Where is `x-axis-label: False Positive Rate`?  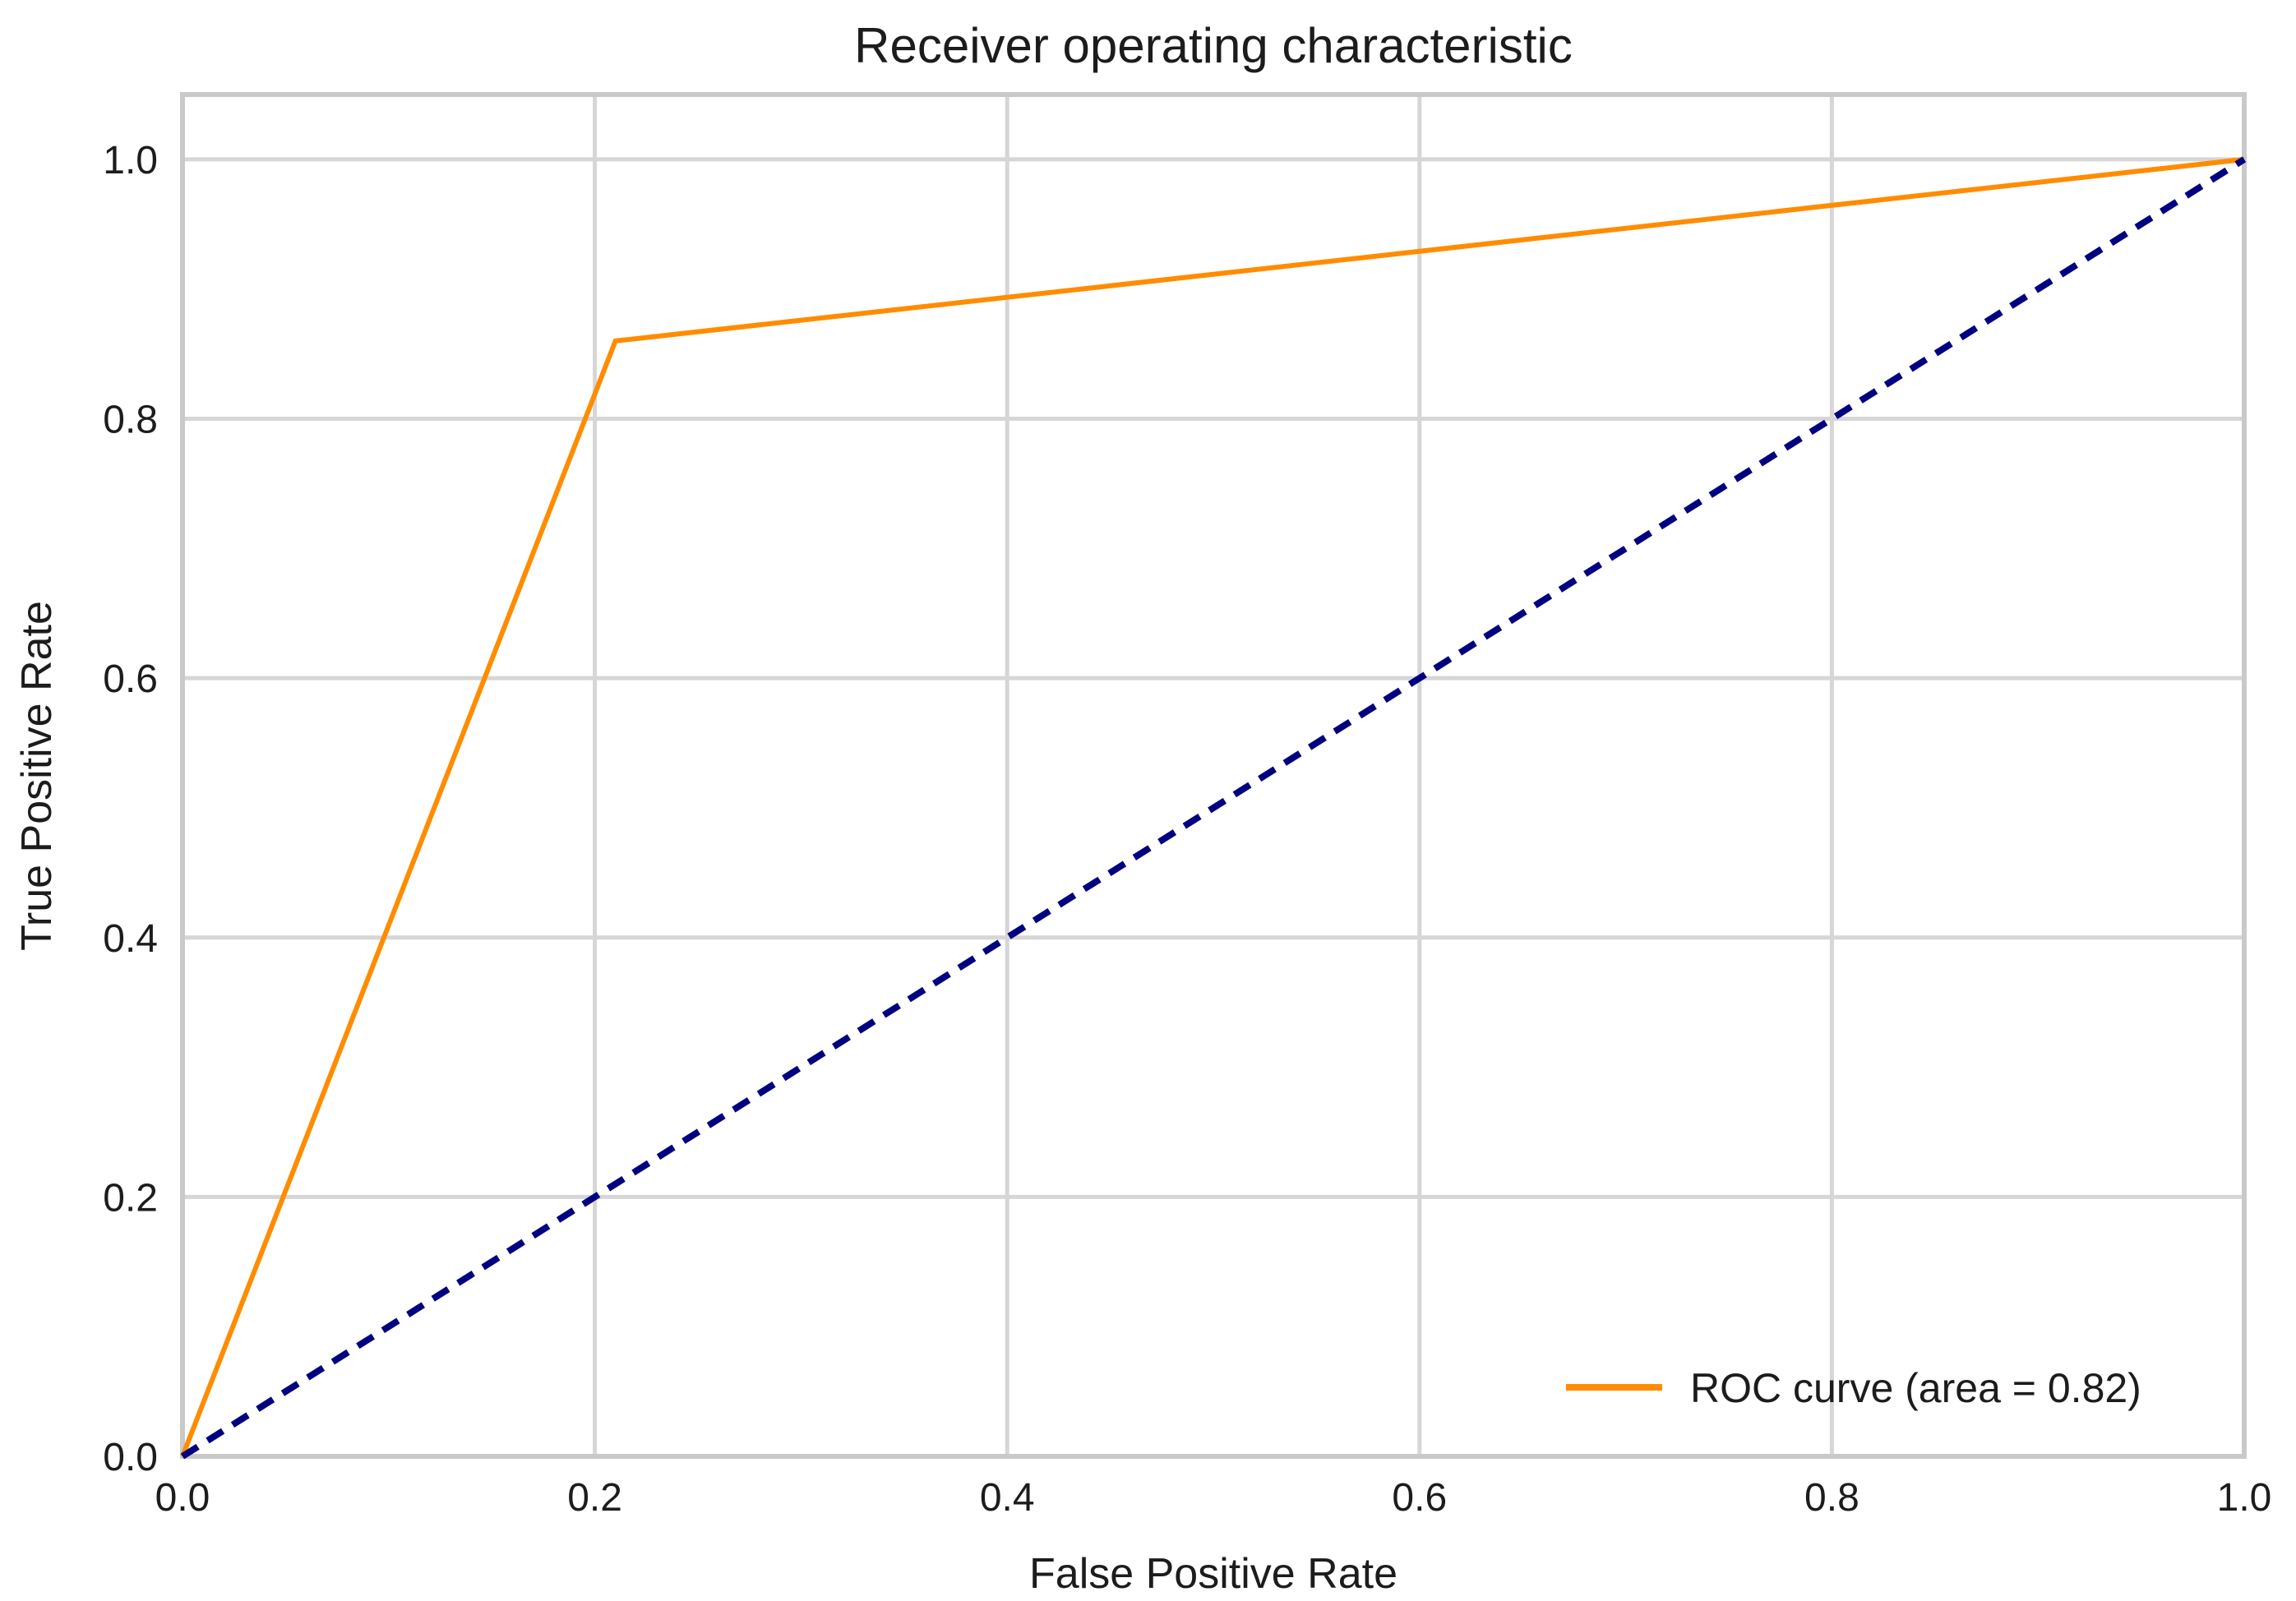
x-axis-label: False Positive Rate is located at coordinates (1213, 1574).